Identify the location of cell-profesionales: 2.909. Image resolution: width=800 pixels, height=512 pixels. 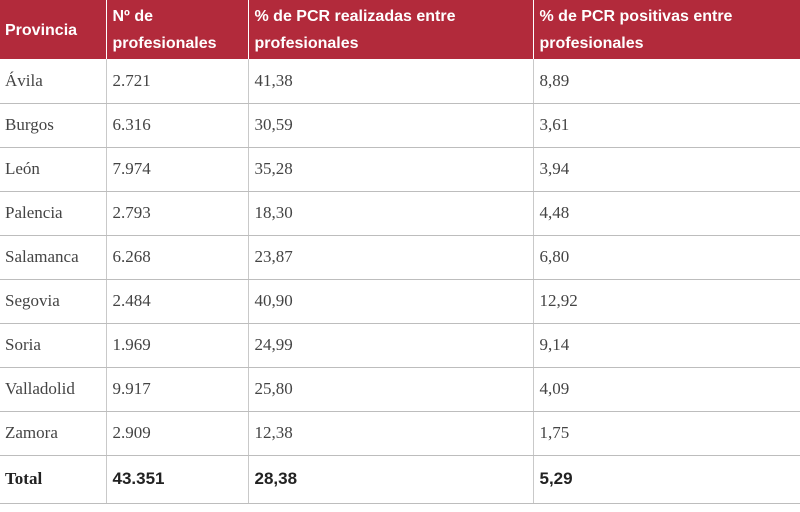
(176, 433).